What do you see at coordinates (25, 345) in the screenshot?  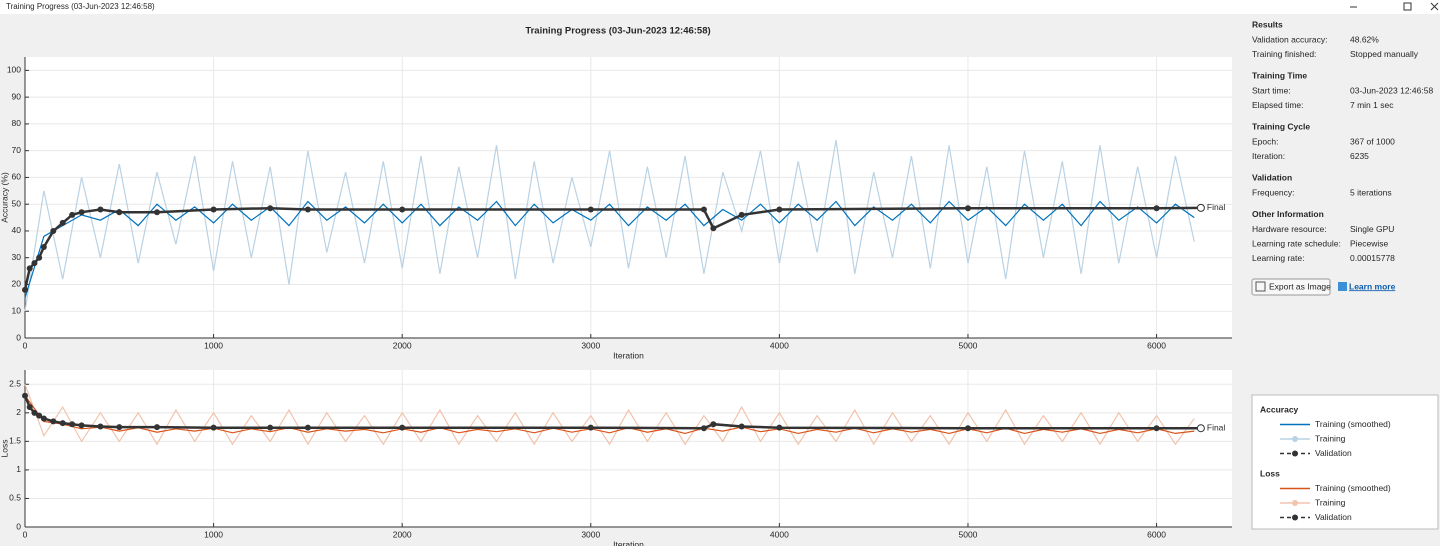 I see `x-tick-label: 0` at bounding box center [25, 345].